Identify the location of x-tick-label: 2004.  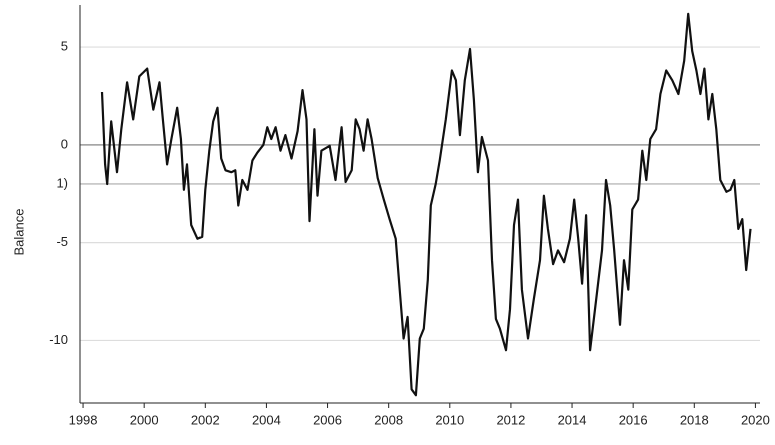
(266, 419).